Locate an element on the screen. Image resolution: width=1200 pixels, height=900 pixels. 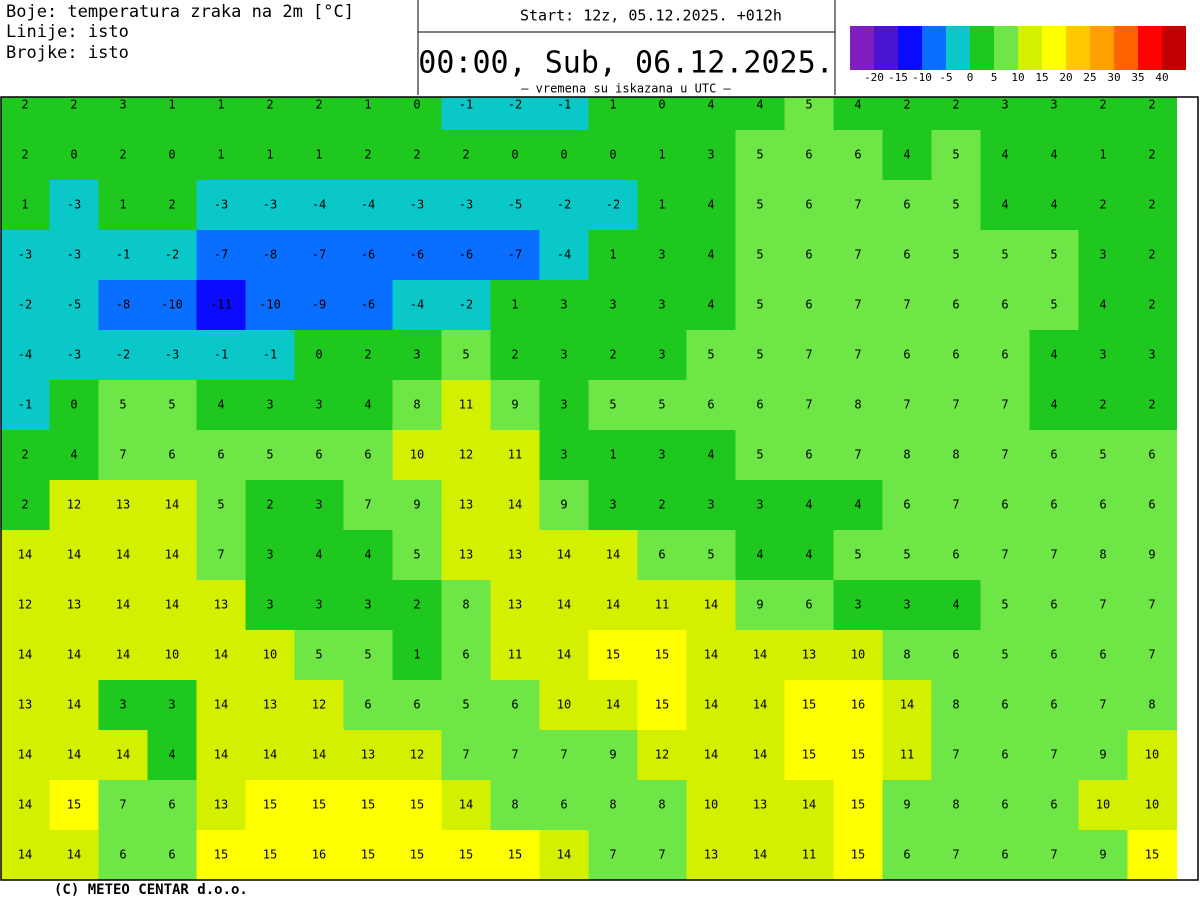
temperature-value: 16 is located at coordinates (858, 705).